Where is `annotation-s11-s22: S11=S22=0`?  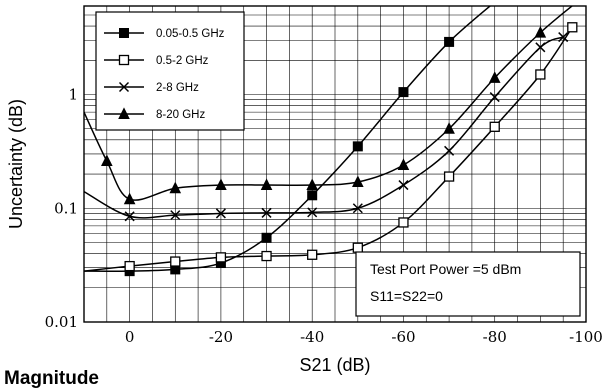
annotation-s11-s22: S11=S22=0 is located at coordinates (406, 296).